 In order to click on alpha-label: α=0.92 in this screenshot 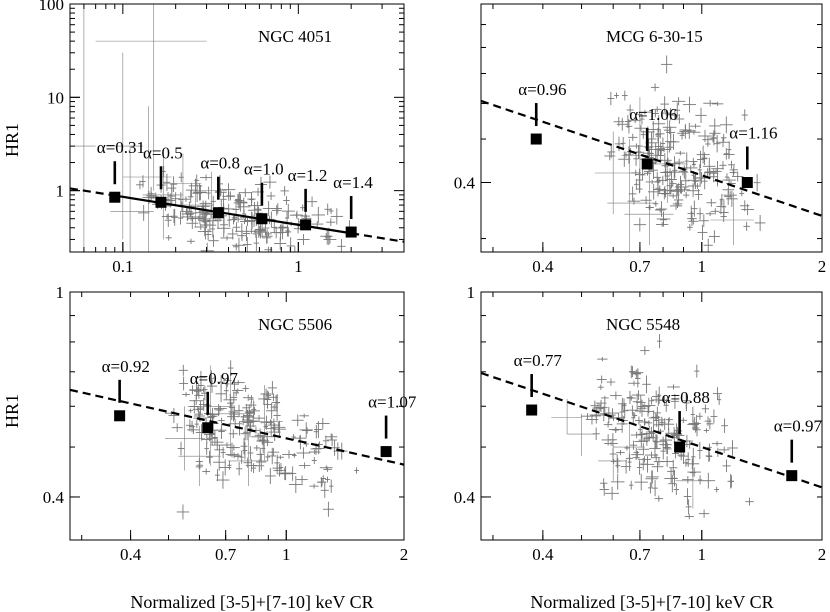, I will do `click(126, 366)`.